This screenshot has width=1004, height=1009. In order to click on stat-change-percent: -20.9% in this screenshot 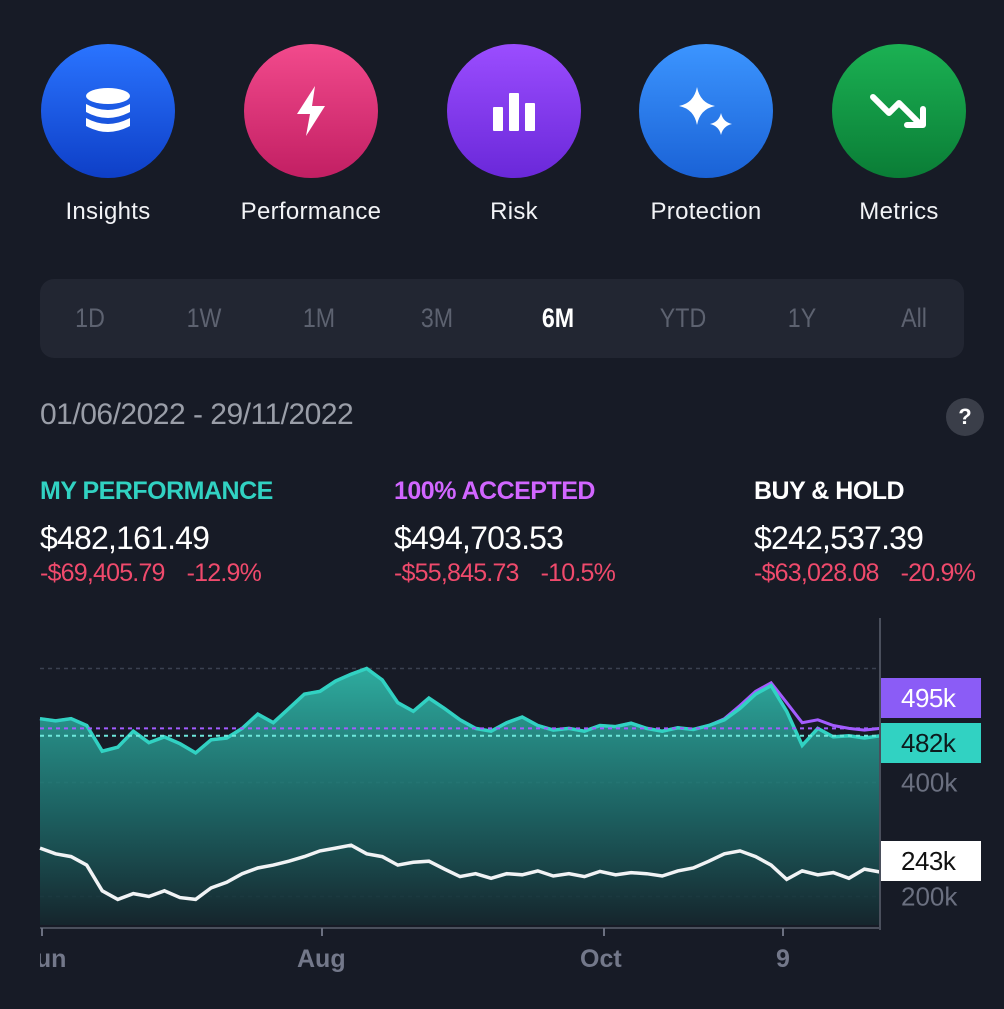, I will do `click(938, 573)`.